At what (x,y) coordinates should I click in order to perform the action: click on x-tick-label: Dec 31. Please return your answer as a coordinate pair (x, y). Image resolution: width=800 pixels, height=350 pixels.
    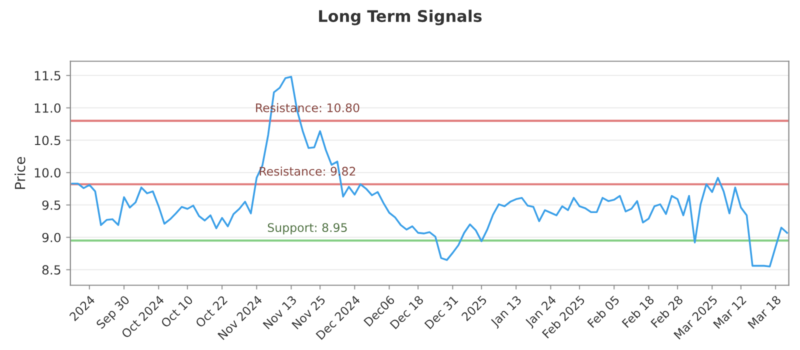
    Looking at the image, I should click on (441, 312).